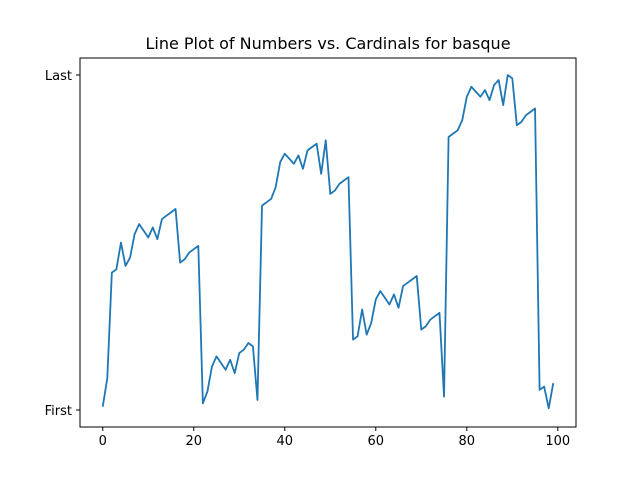 The height and width of the screenshot is (484, 640). Describe the element at coordinates (284, 441) in the screenshot. I see `x-tick-label: 40` at that location.